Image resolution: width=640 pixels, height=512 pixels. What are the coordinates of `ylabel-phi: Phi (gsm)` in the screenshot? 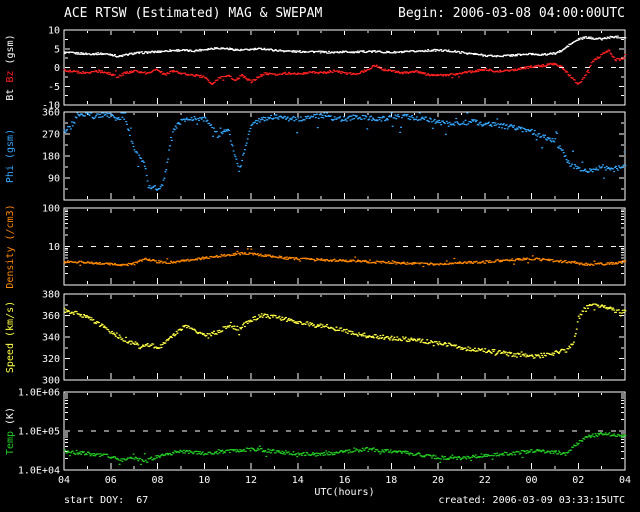 It's located at (10, 156).